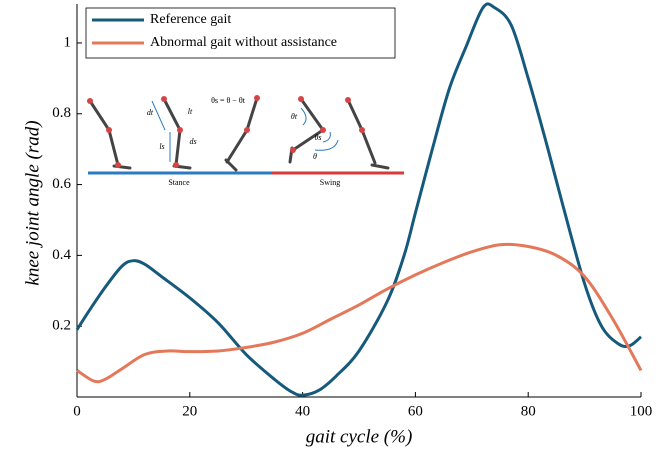  I want to click on x-tick-label: 100, so click(641, 411).